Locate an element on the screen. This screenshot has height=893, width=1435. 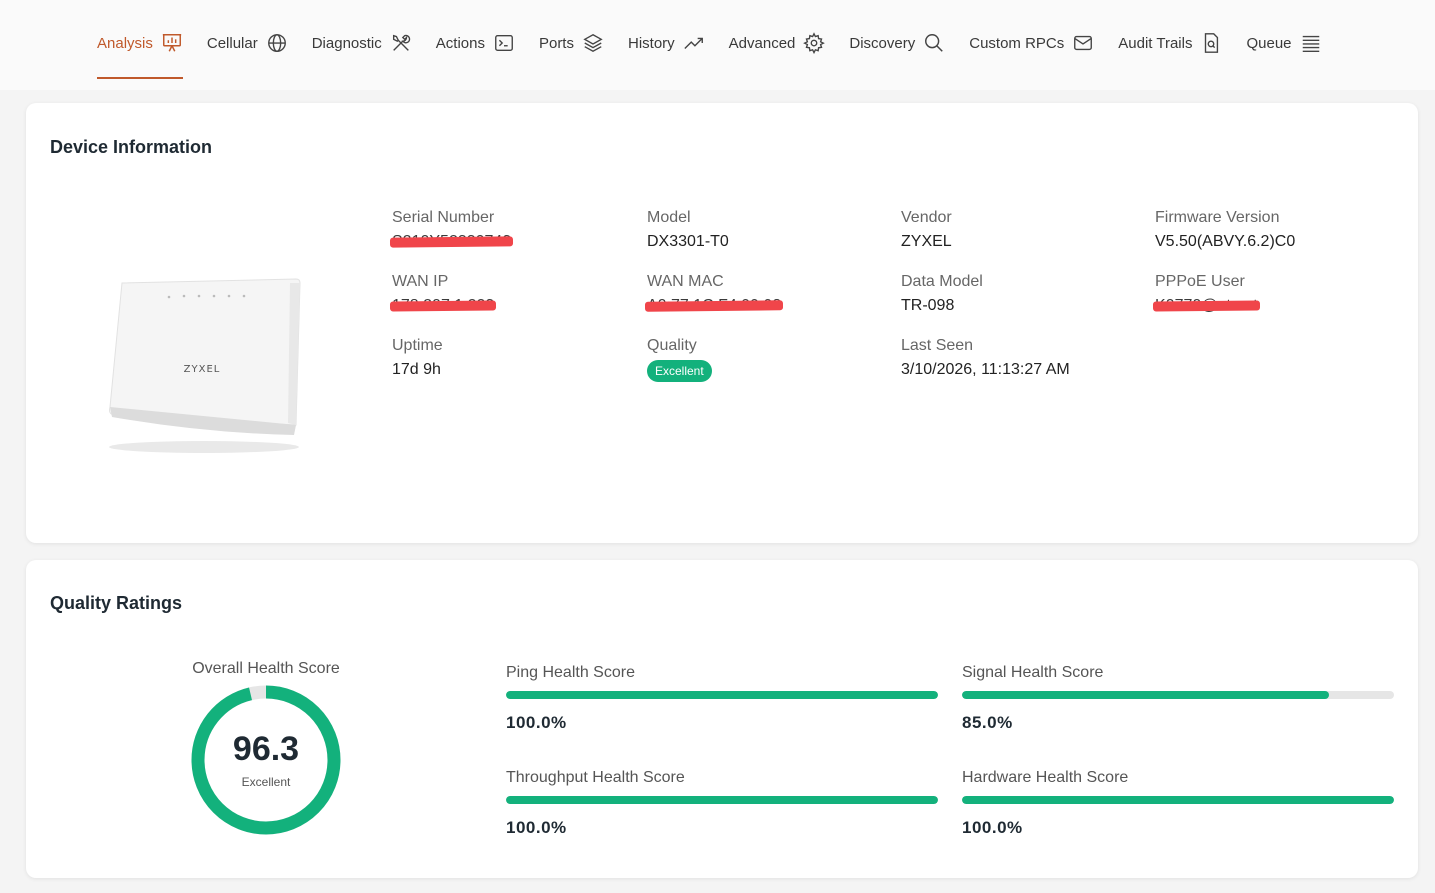
field-label: Quality is located at coordinates (672, 345).